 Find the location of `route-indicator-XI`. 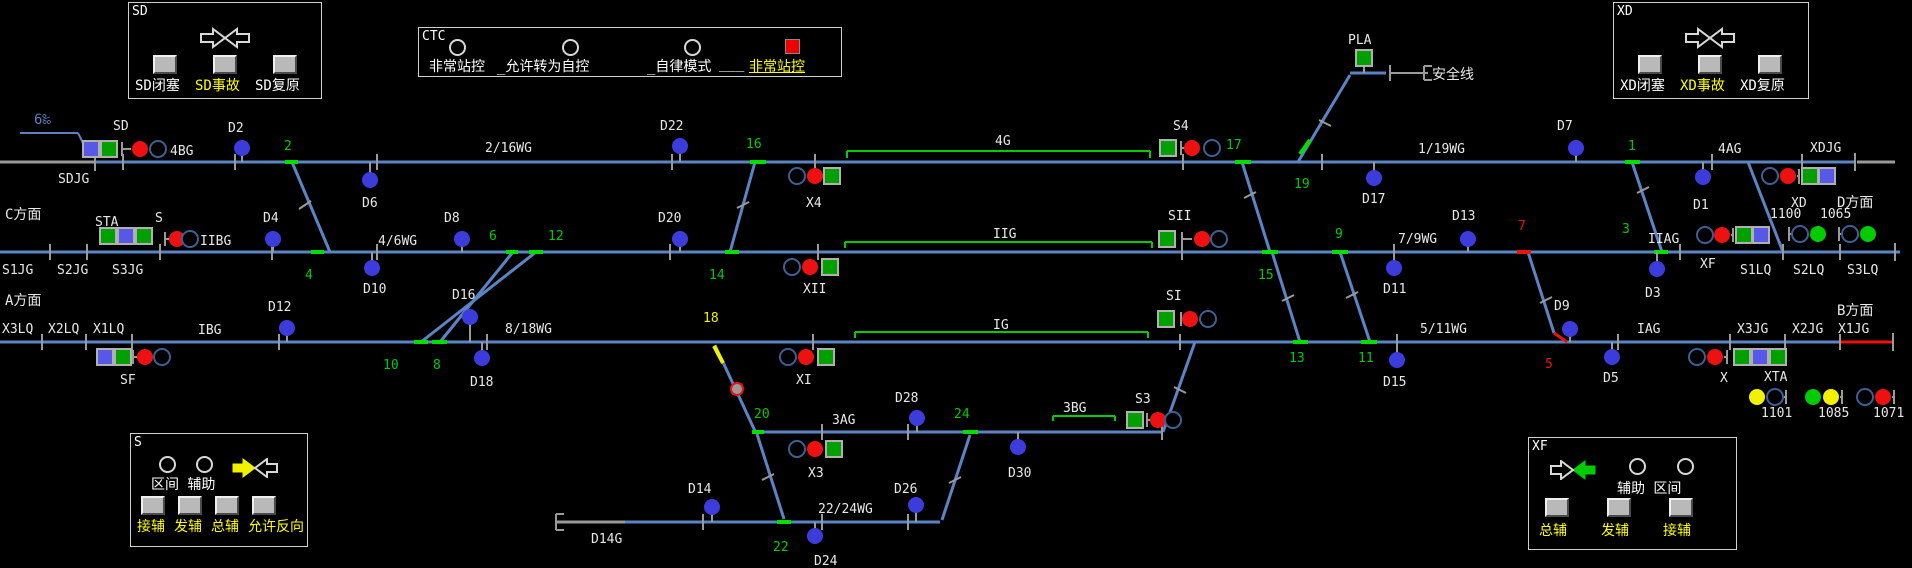

route-indicator-XI is located at coordinates (826, 357).